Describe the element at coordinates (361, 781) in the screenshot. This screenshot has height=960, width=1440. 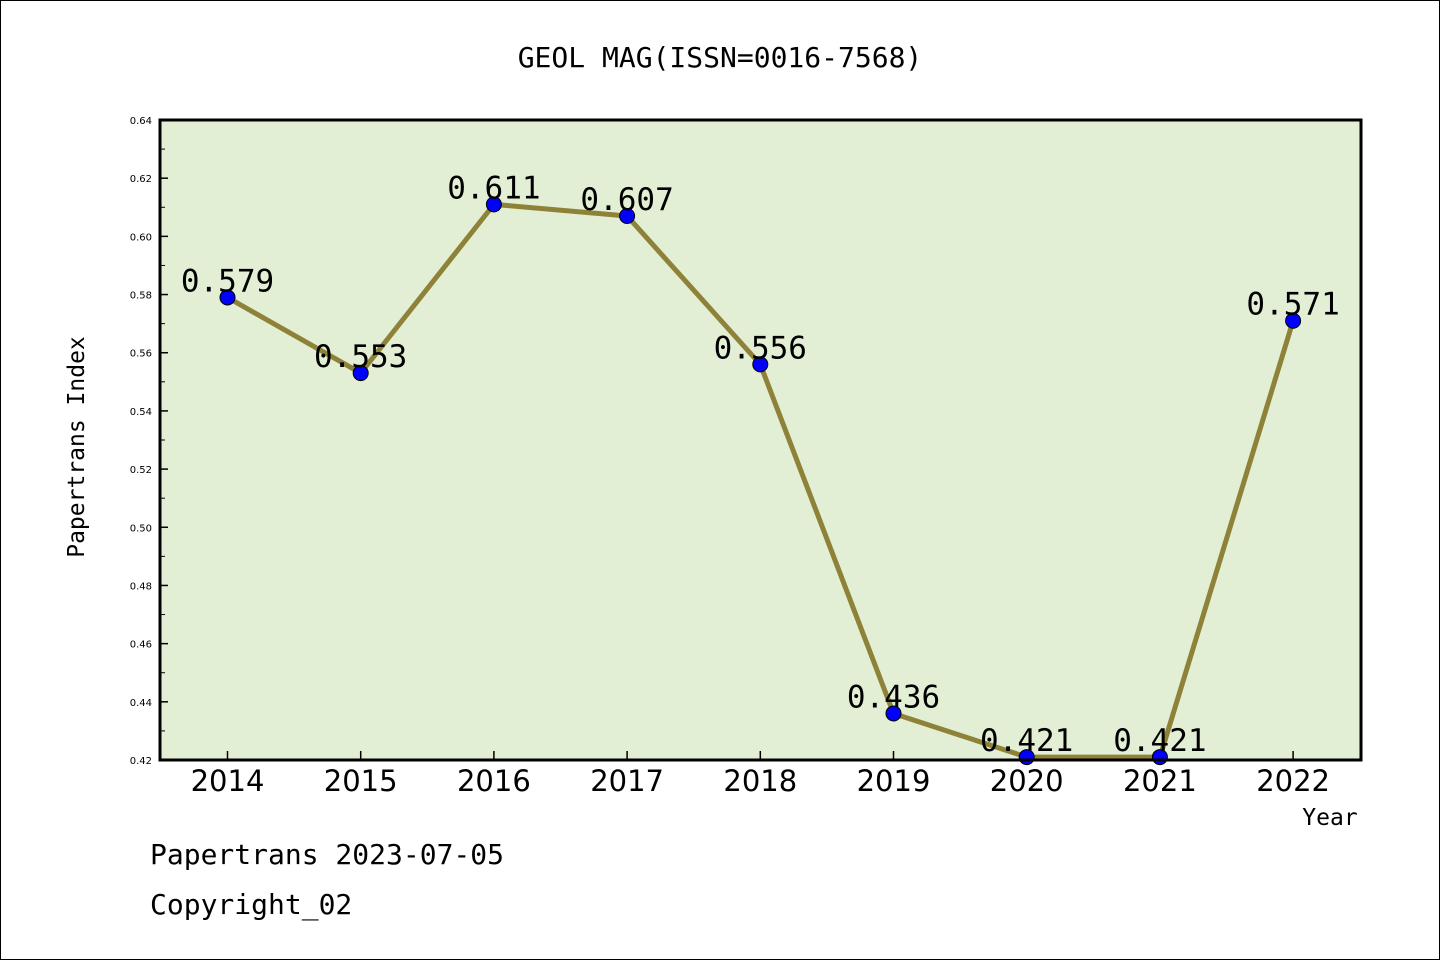
I see `x-tick-label: 2015` at that location.